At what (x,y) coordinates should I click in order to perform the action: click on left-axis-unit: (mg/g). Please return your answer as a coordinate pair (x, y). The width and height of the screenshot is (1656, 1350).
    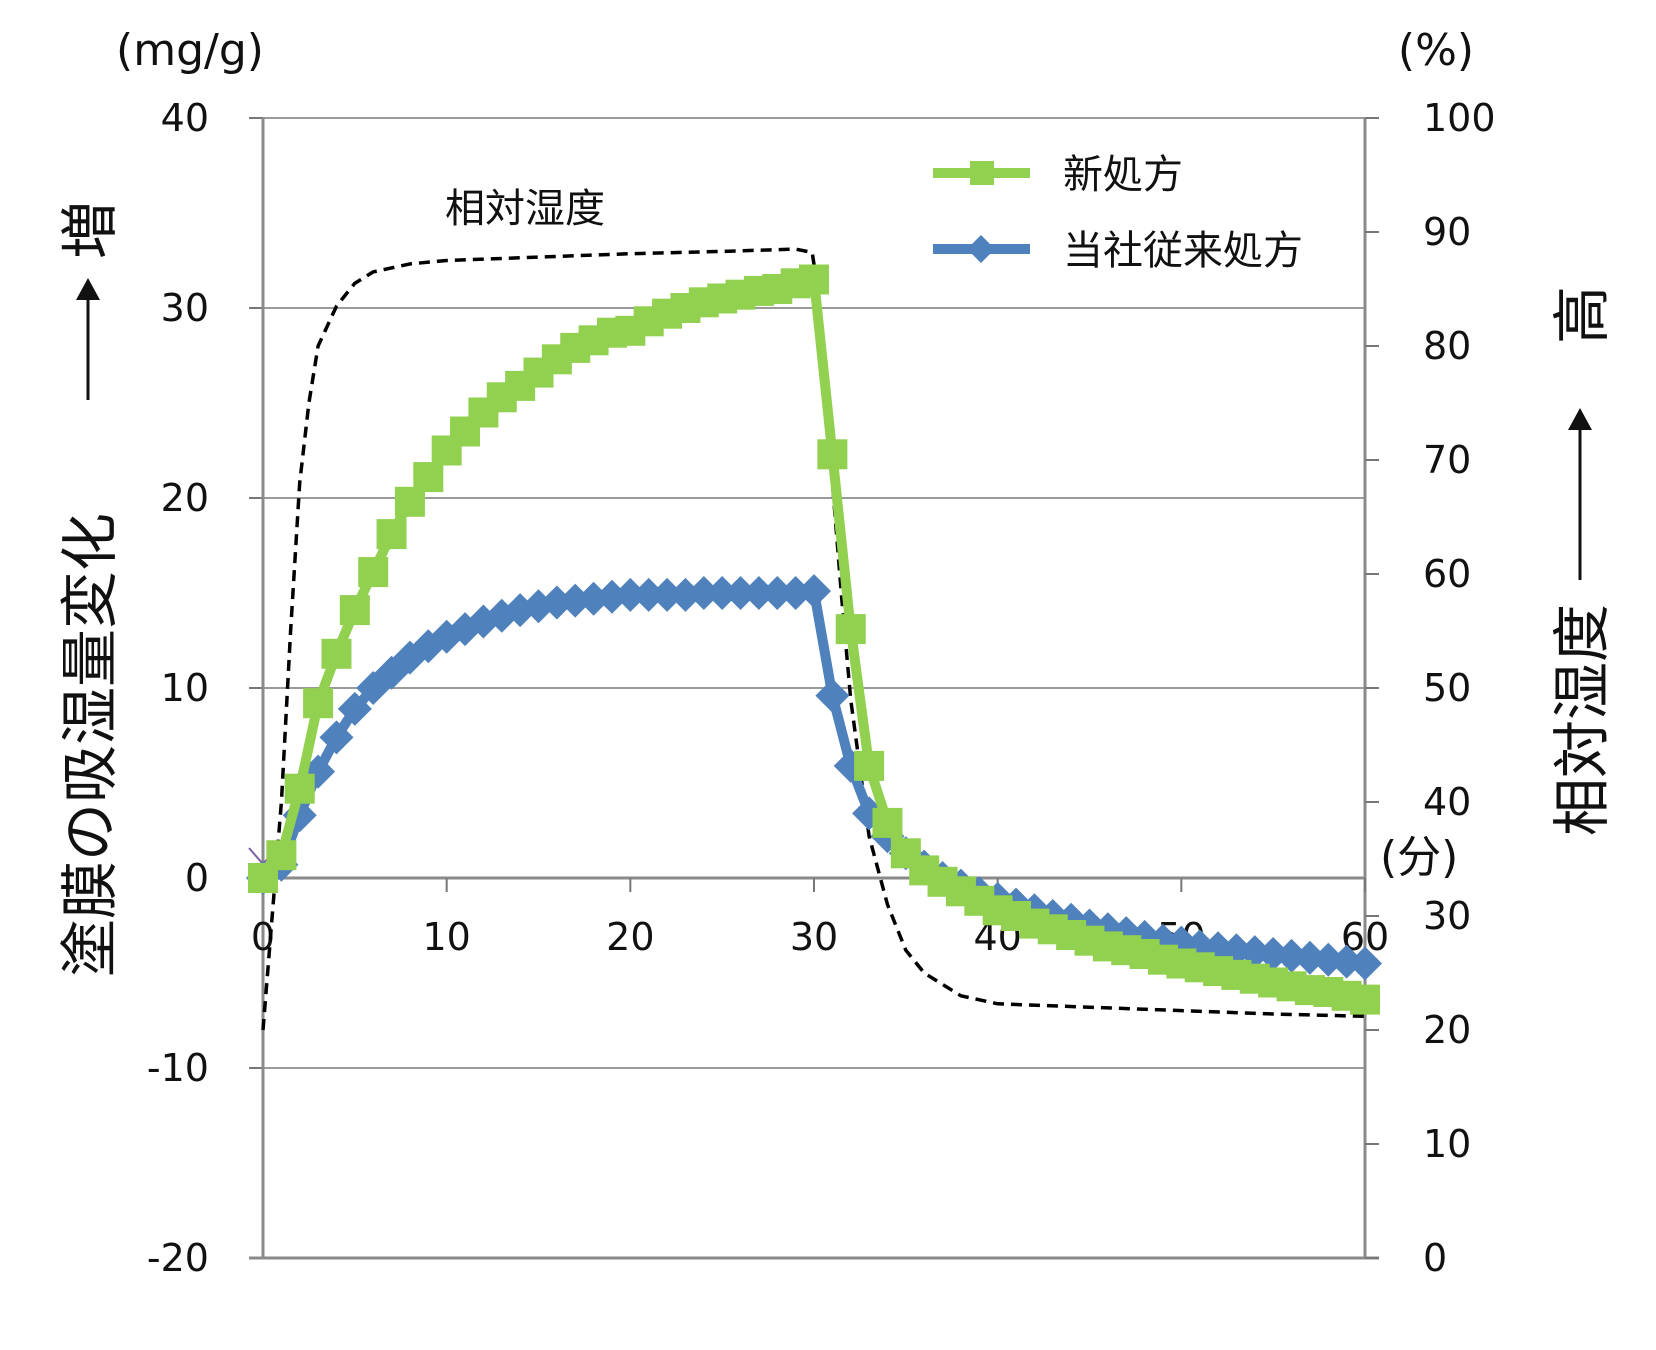
    Looking at the image, I should click on (190, 50).